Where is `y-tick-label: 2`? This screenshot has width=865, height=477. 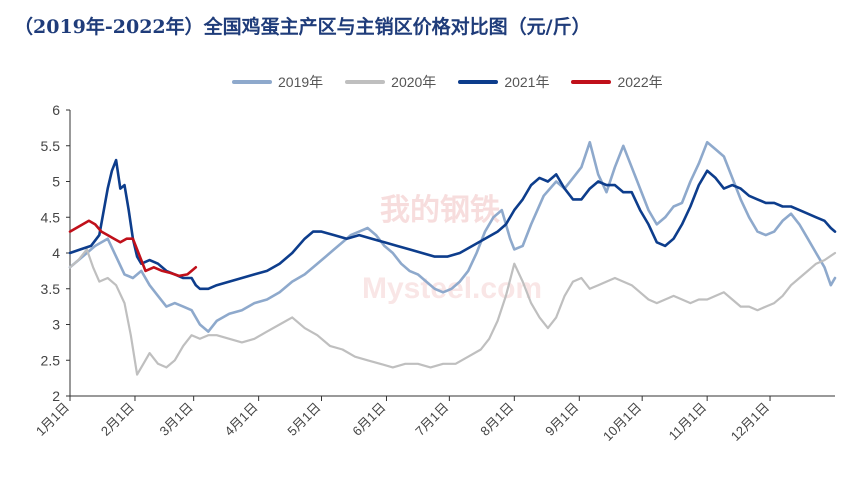 y-tick-label: 2 is located at coordinates (56, 396).